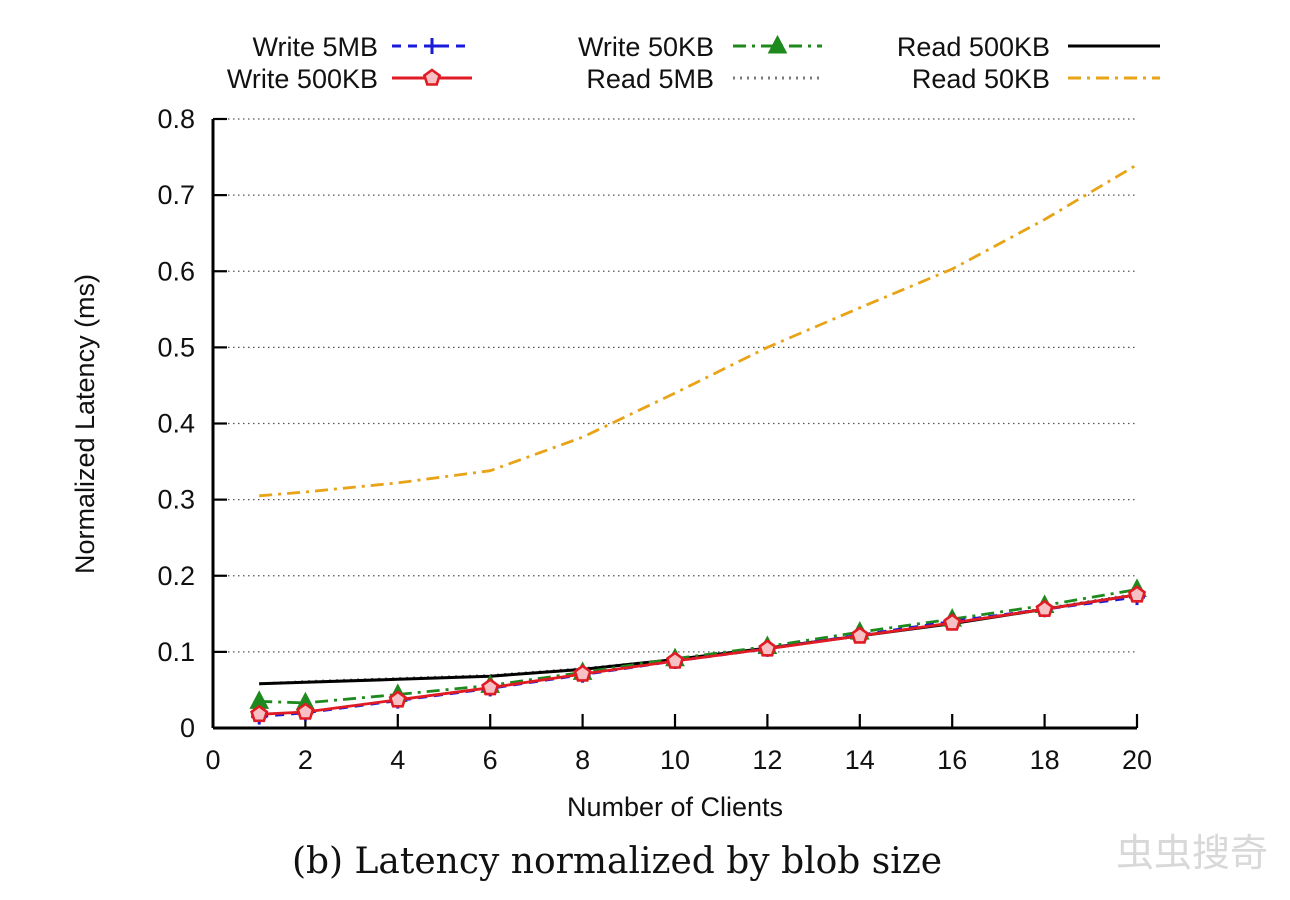 Image resolution: width=1290 pixels, height=900 pixels. Describe the element at coordinates (1137, 760) in the screenshot. I see `x-tick-label: 20` at that location.